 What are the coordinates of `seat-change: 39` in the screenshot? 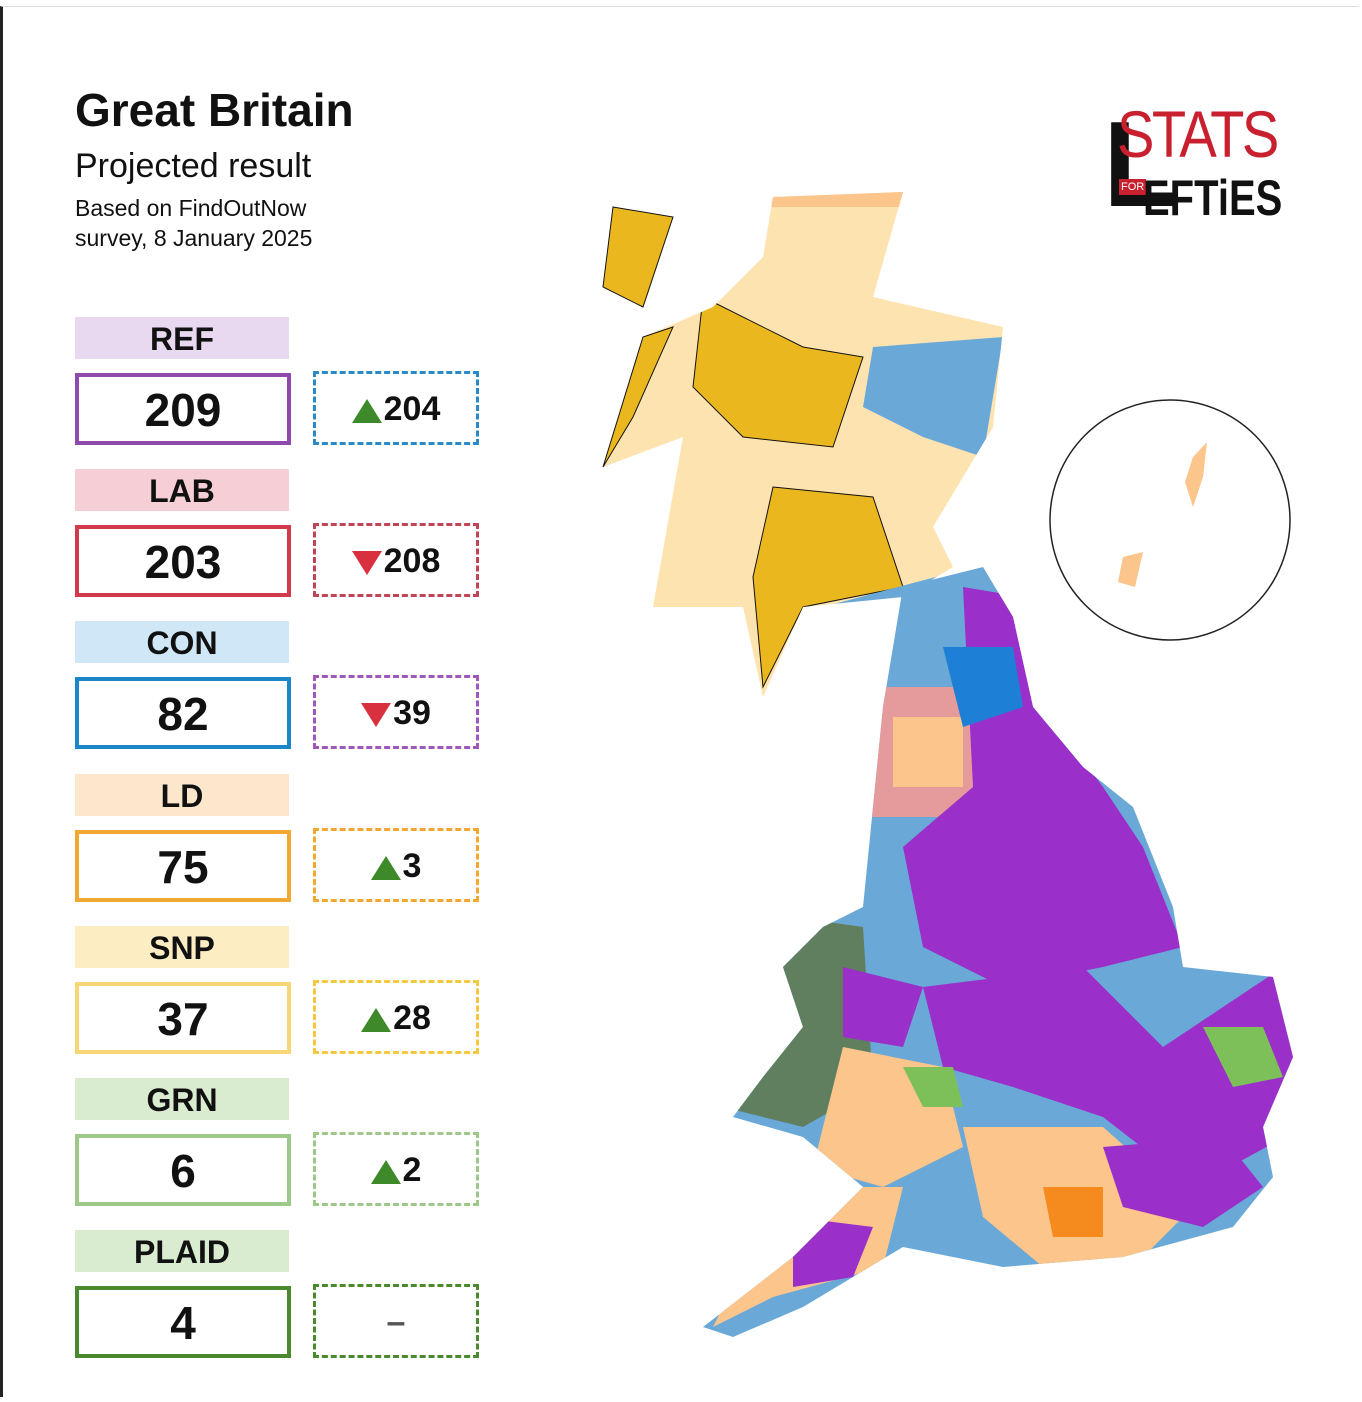 It's located at (396, 712).